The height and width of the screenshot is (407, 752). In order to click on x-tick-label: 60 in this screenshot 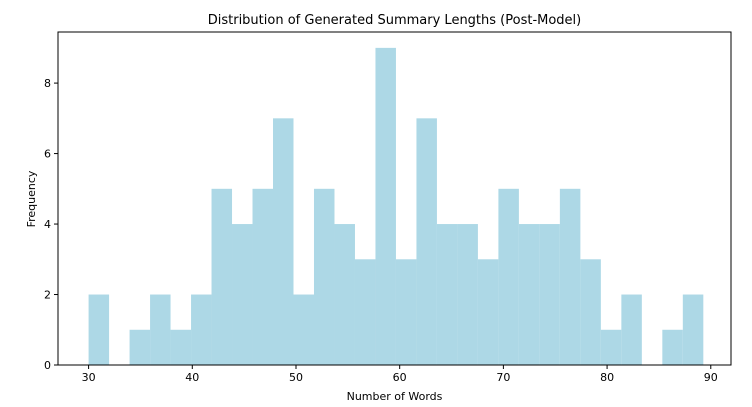, I will do `click(400, 377)`.